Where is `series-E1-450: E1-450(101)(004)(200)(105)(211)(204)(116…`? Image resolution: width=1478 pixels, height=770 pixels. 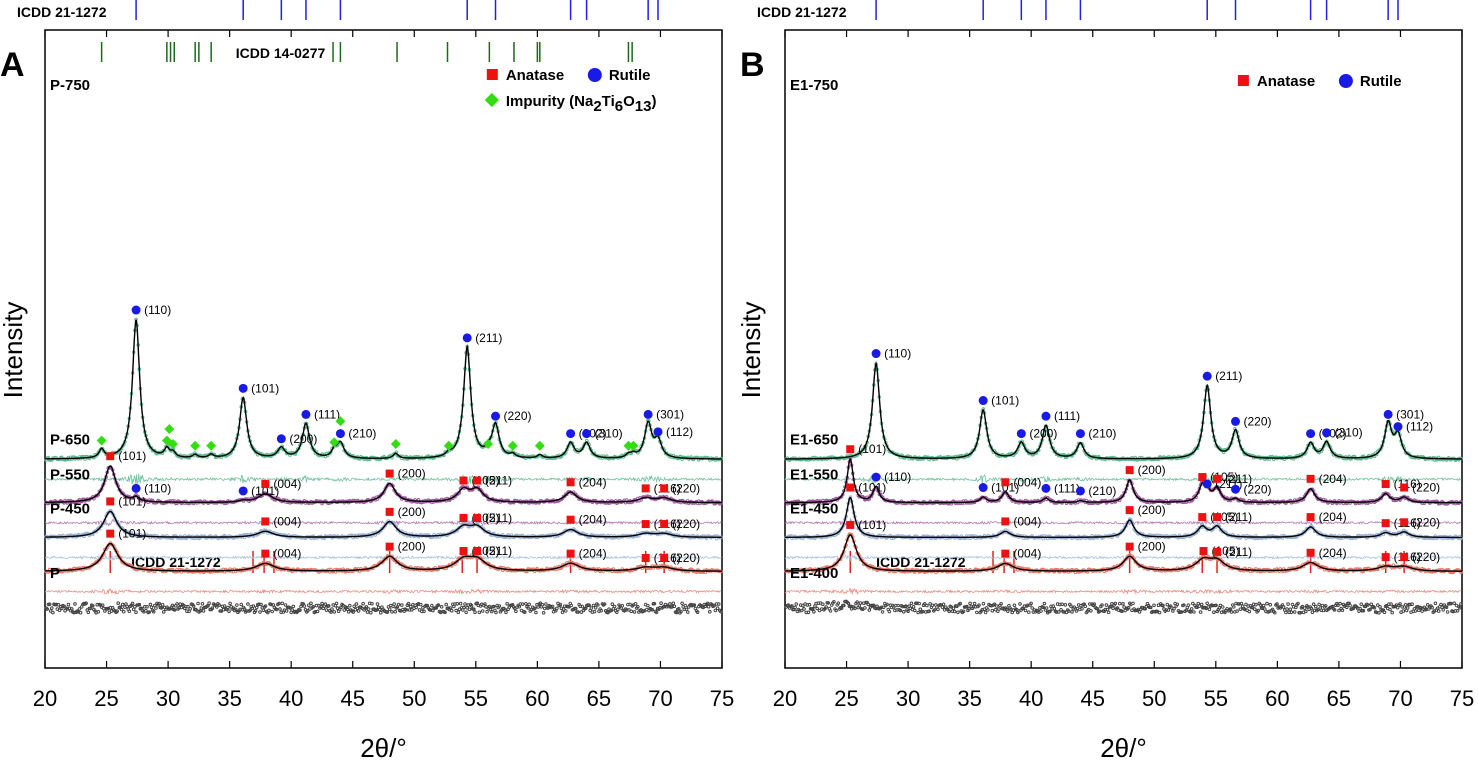 series-E1-450: E1-450(101)(004)(200)(105)(211)(204)(116… is located at coordinates (1123, 547).